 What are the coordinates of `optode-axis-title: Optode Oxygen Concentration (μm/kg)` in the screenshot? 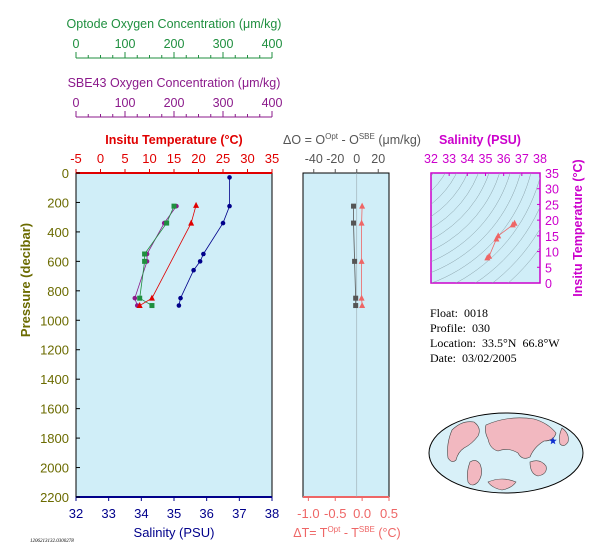 It's located at (174, 24).